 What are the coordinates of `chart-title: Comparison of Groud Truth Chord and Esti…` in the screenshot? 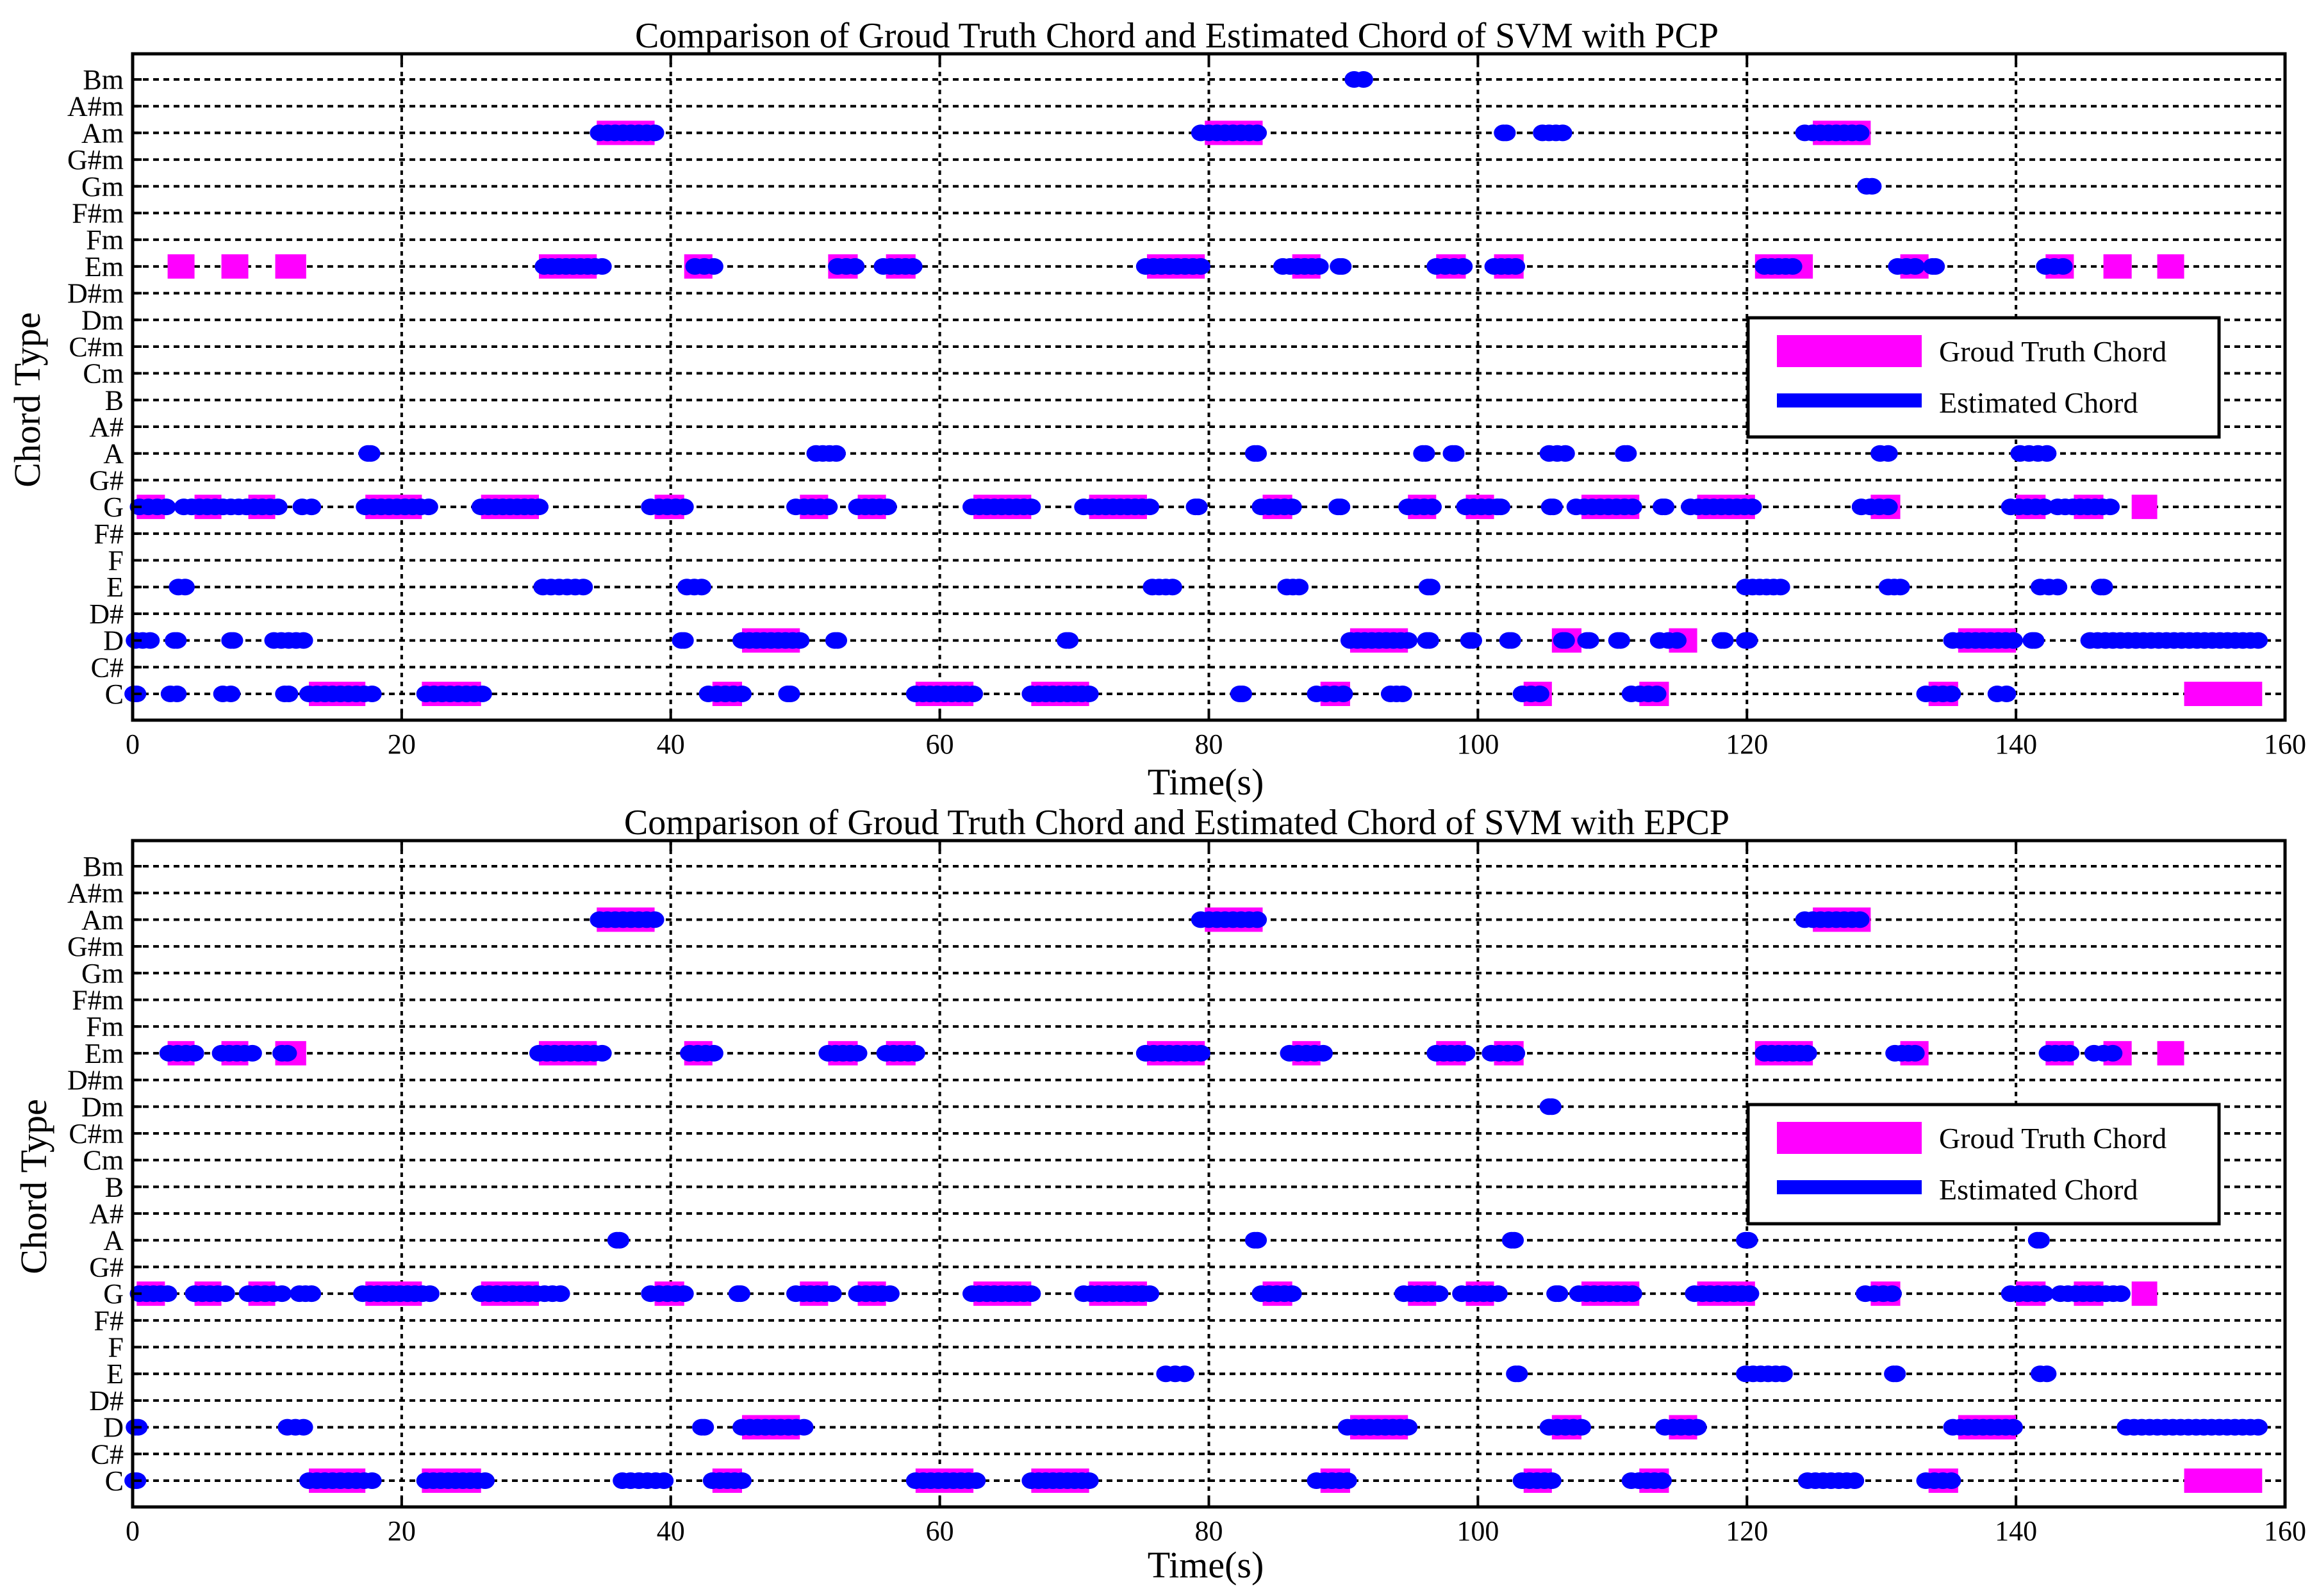 It's located at (1177, 36).